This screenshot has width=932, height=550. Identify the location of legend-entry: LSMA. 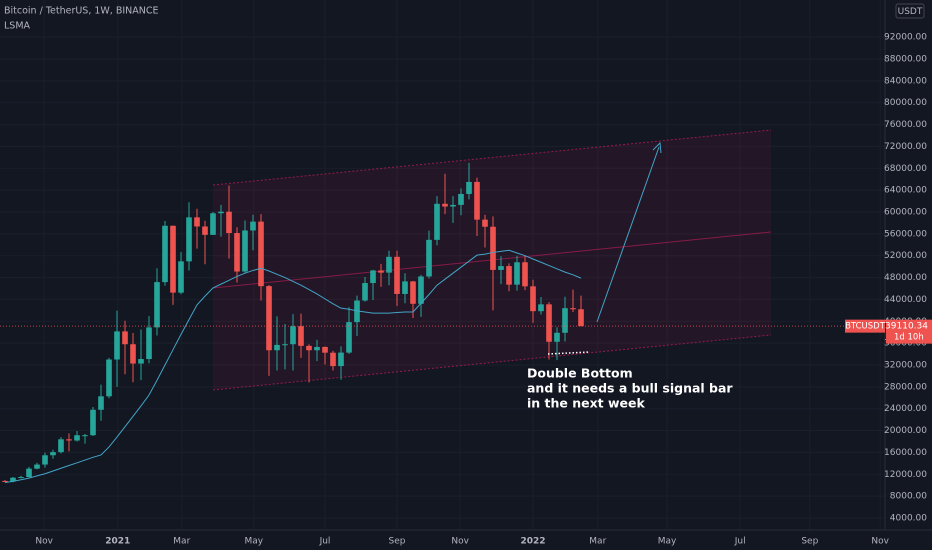
(17, 26).